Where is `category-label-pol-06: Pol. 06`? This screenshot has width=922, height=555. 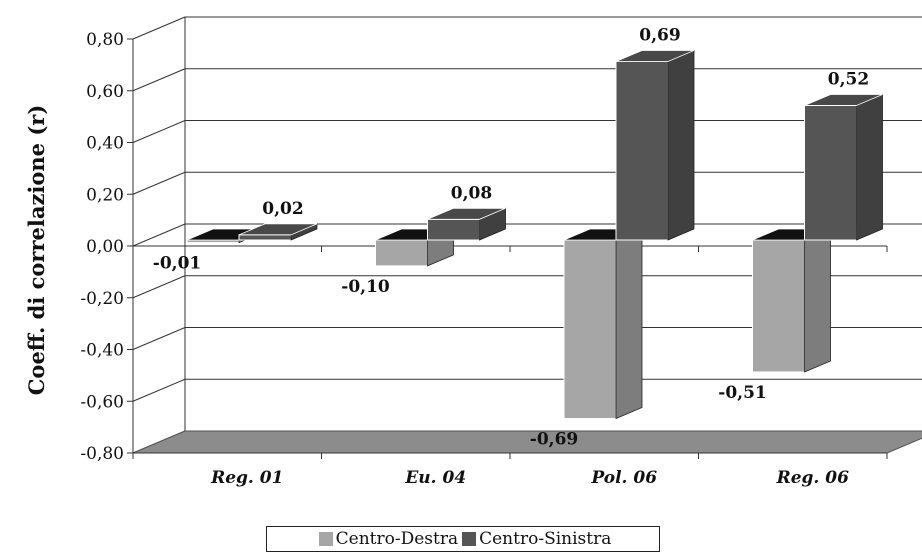
category-label-pol-06: Pol. 06 is located at coordinates (623, 478).